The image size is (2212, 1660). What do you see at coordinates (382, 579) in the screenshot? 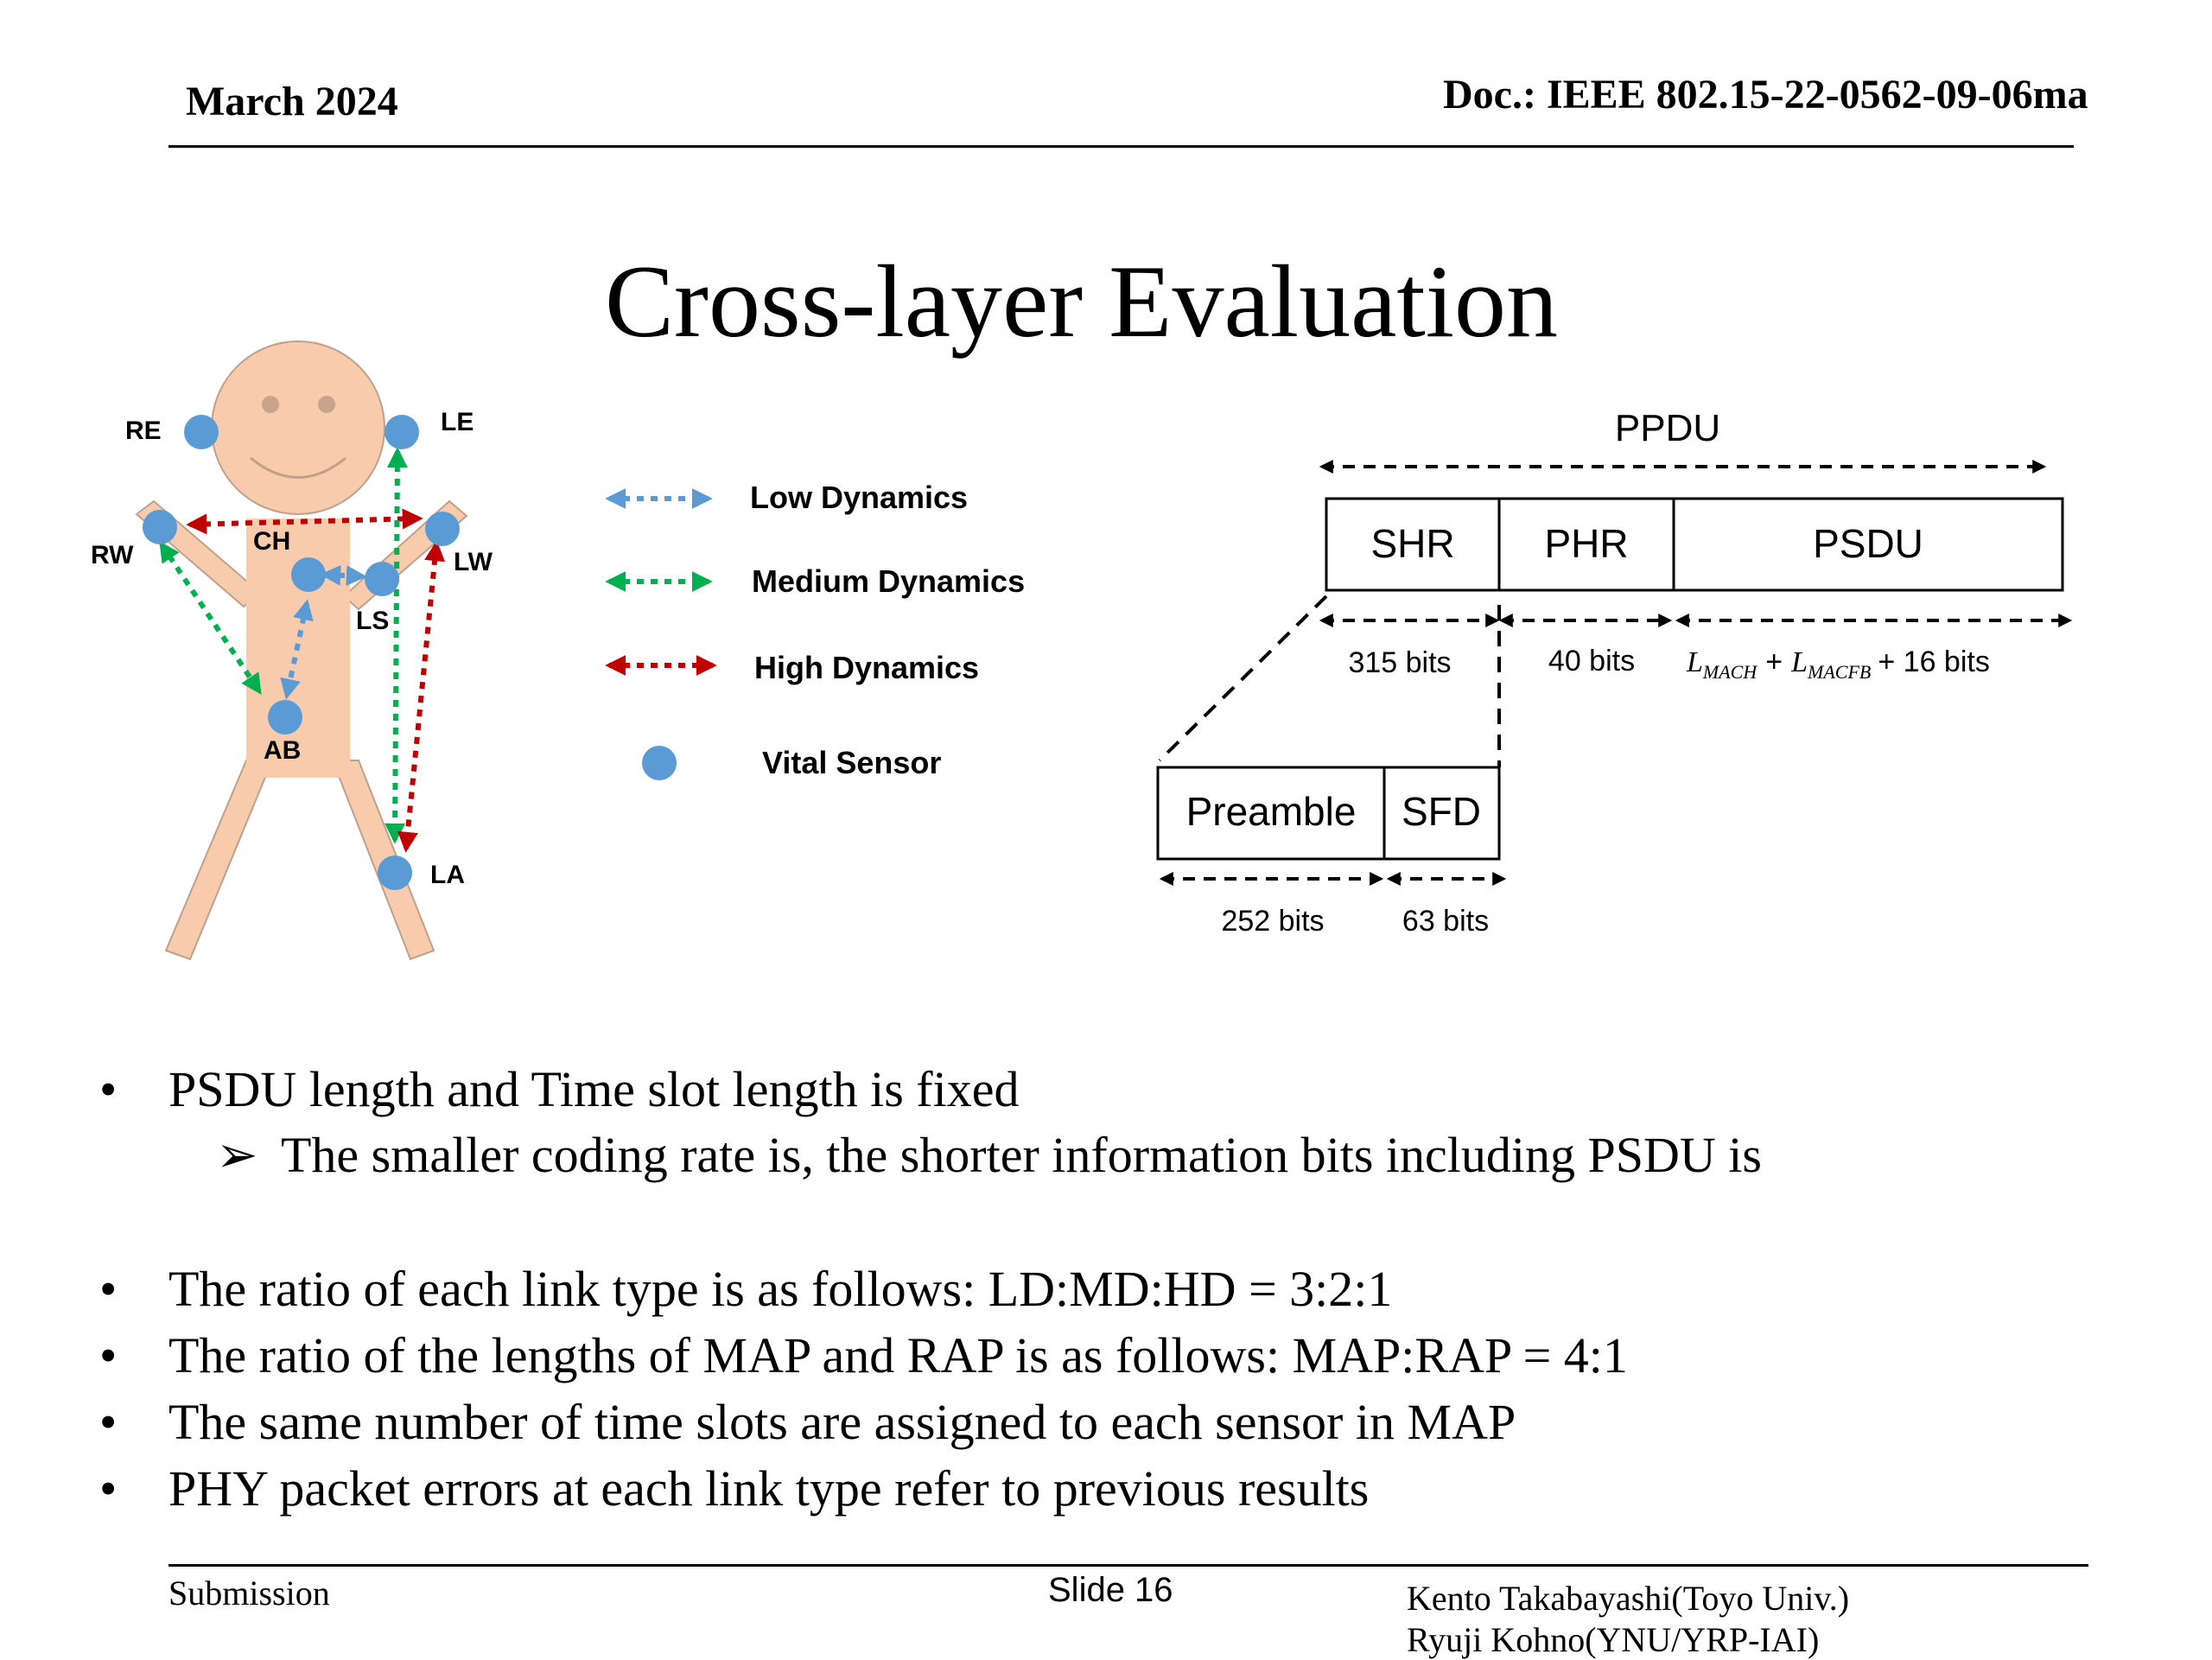
I see `sensor-ls` at bounding box center [382, 579].